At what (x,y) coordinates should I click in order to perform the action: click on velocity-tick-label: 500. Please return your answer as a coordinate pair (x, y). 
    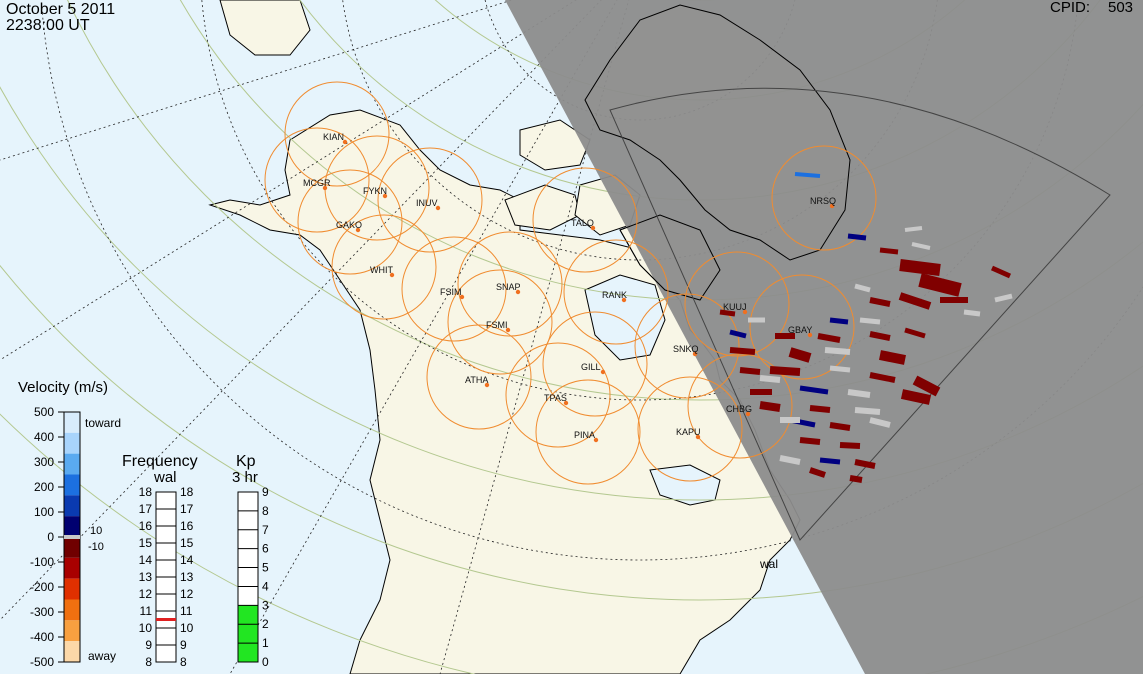
    Looking at the image, I should click on (44, 412).